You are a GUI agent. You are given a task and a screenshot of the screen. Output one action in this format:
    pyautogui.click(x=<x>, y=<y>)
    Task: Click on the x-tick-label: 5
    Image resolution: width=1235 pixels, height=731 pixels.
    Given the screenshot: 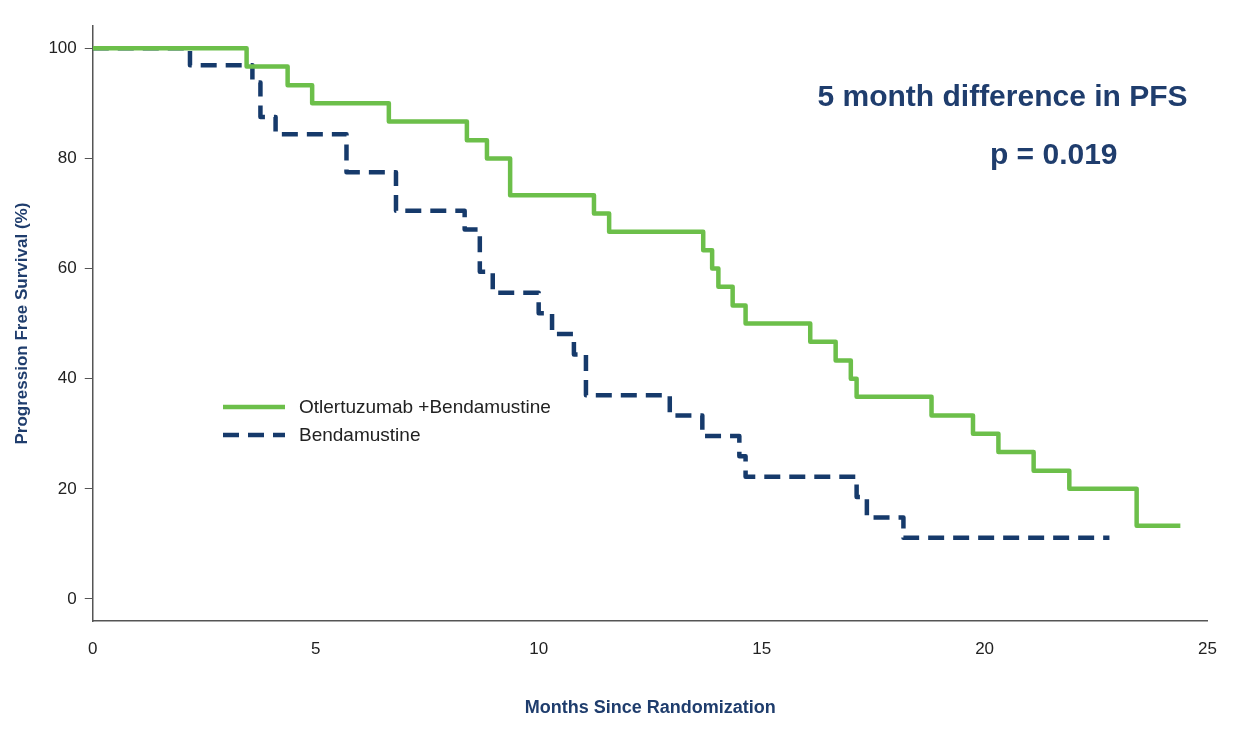 What is the action you would take?
    pyautogui.click(x=315, y=648)
    